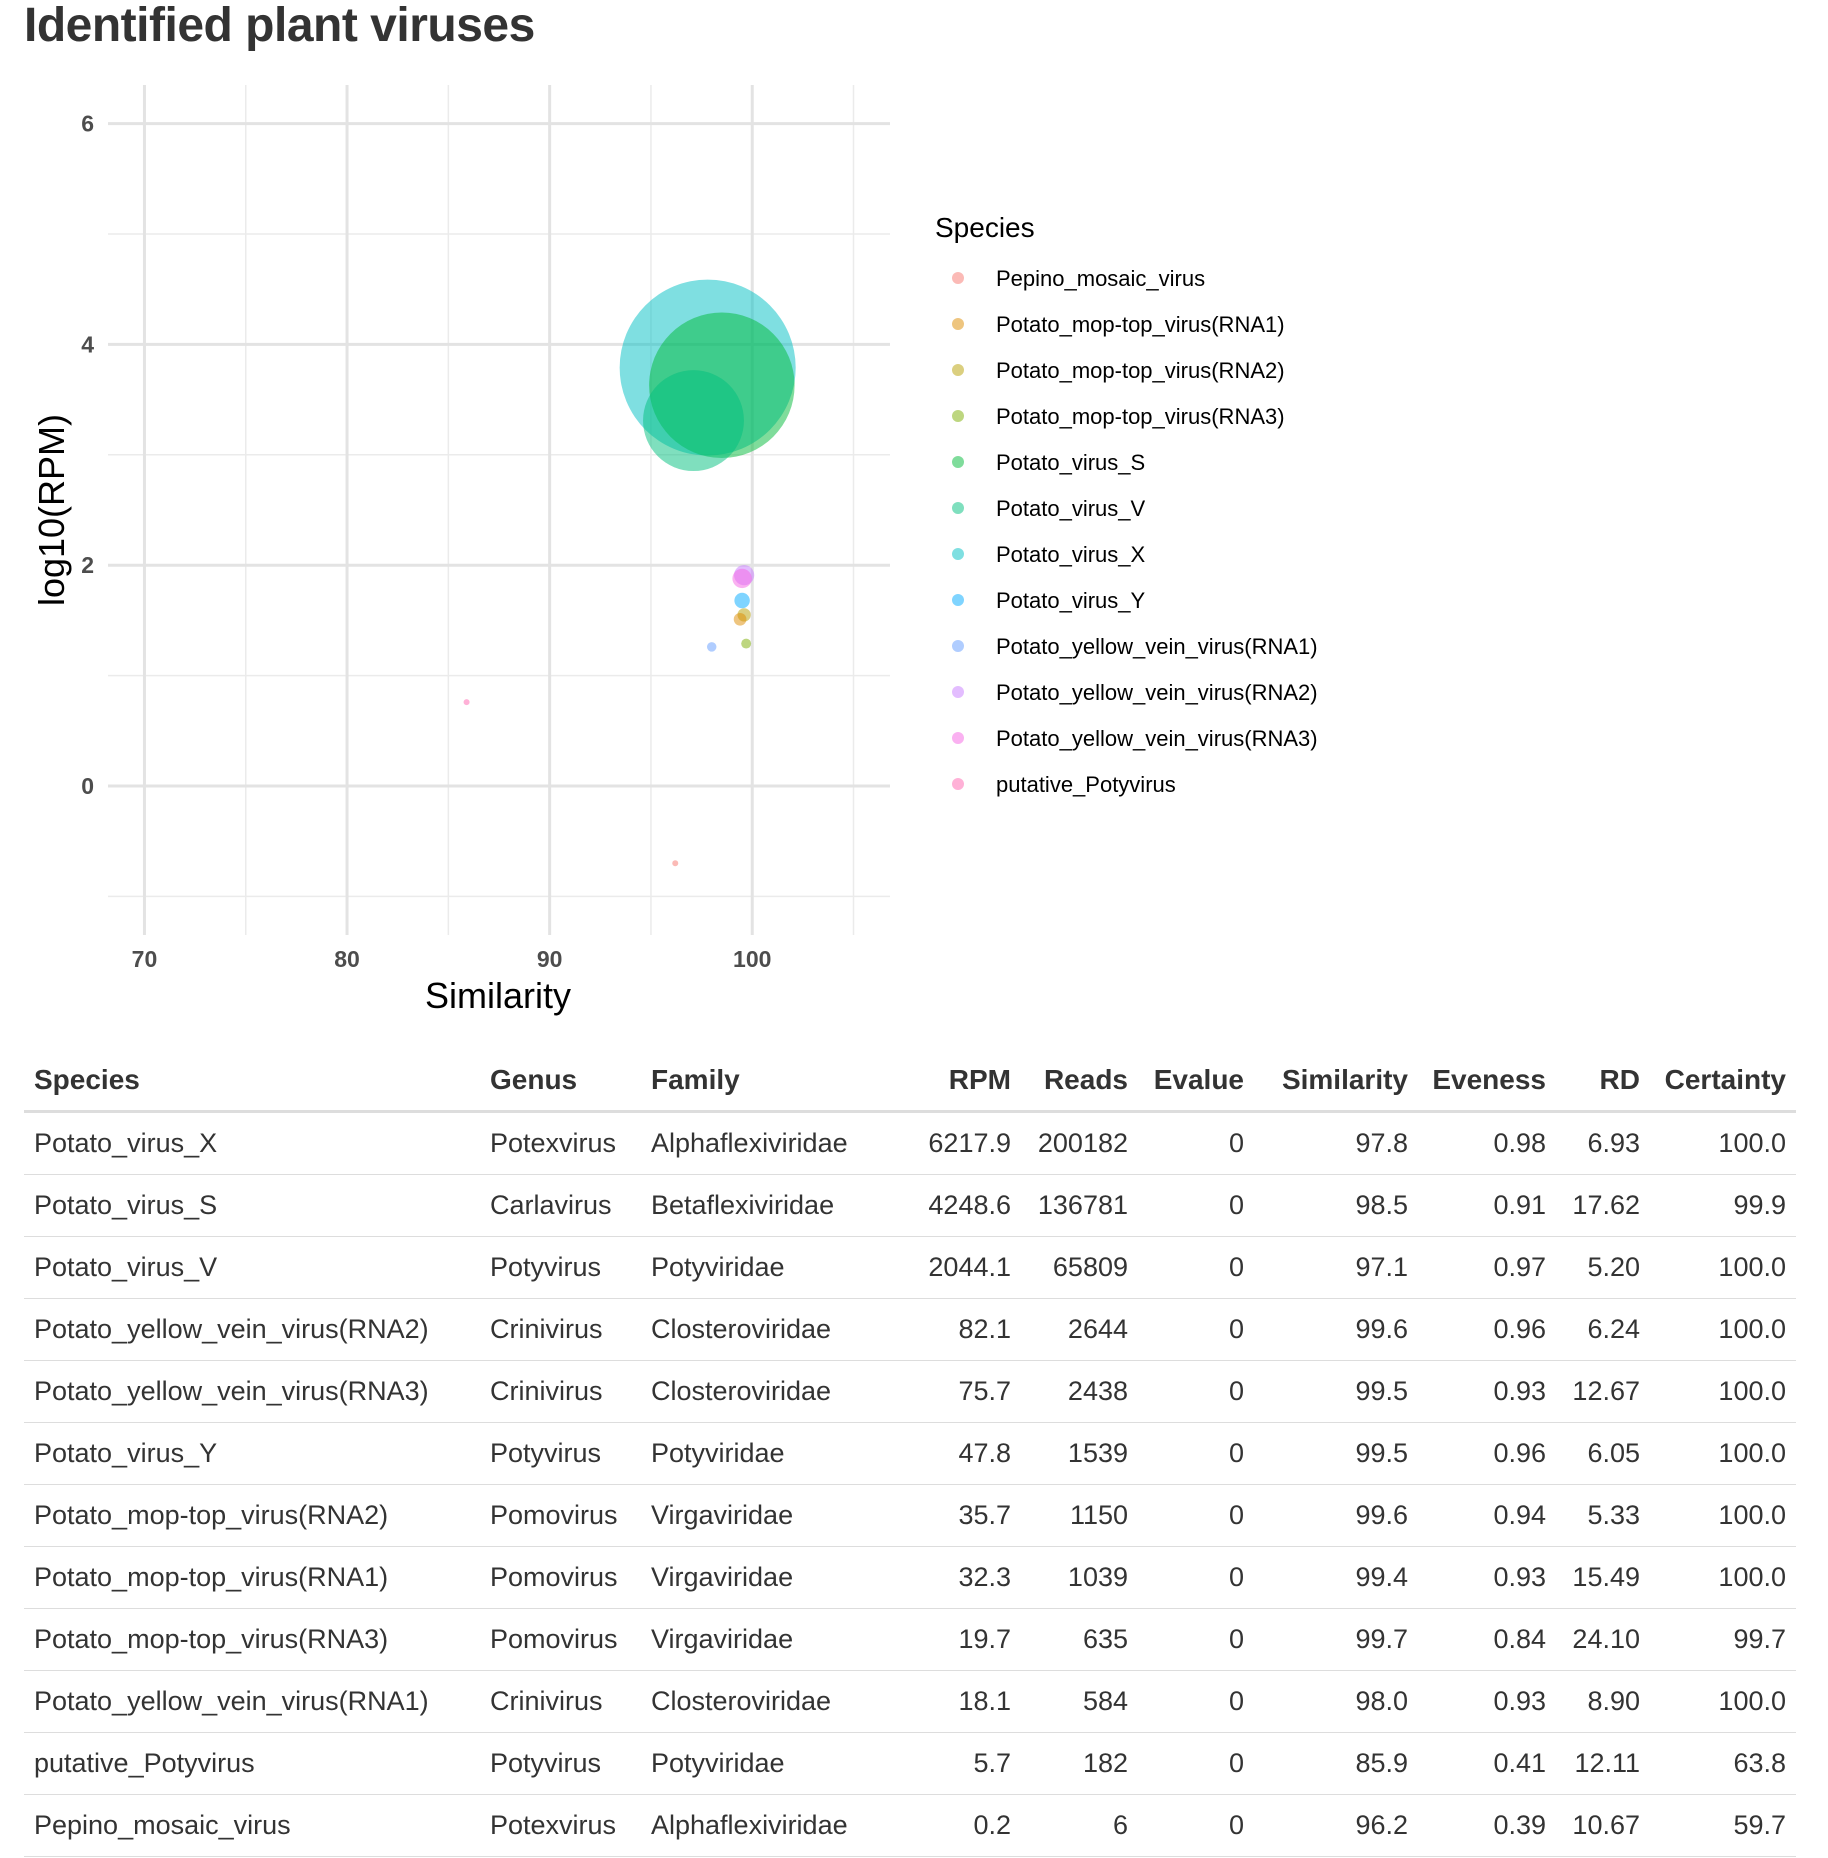 The image size is (1828, 1858). I want to click on cell-species: putative_Potyvirus, so click(252, 1763).